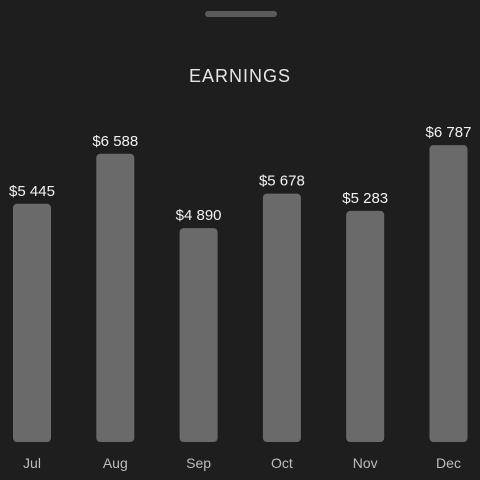 The width and height of the screenshot is (480, 480). Describe the element at coordinates (115, 463) in the screenshot. I see `month-label-aug: Aug` at that location.